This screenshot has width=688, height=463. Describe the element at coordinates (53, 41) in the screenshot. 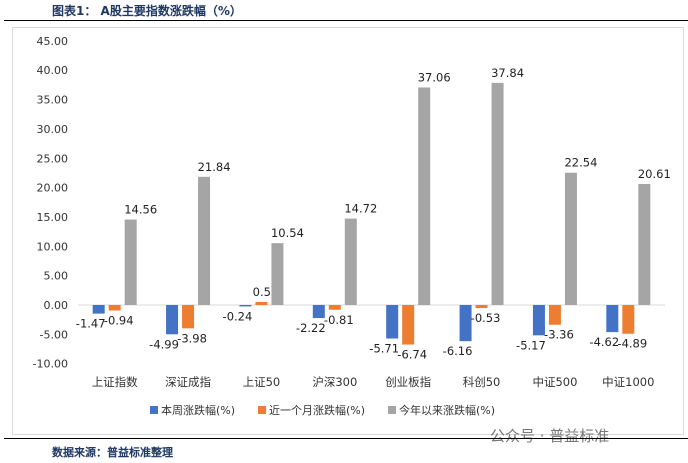

I see `y-tick-label: 45.00` at that location.